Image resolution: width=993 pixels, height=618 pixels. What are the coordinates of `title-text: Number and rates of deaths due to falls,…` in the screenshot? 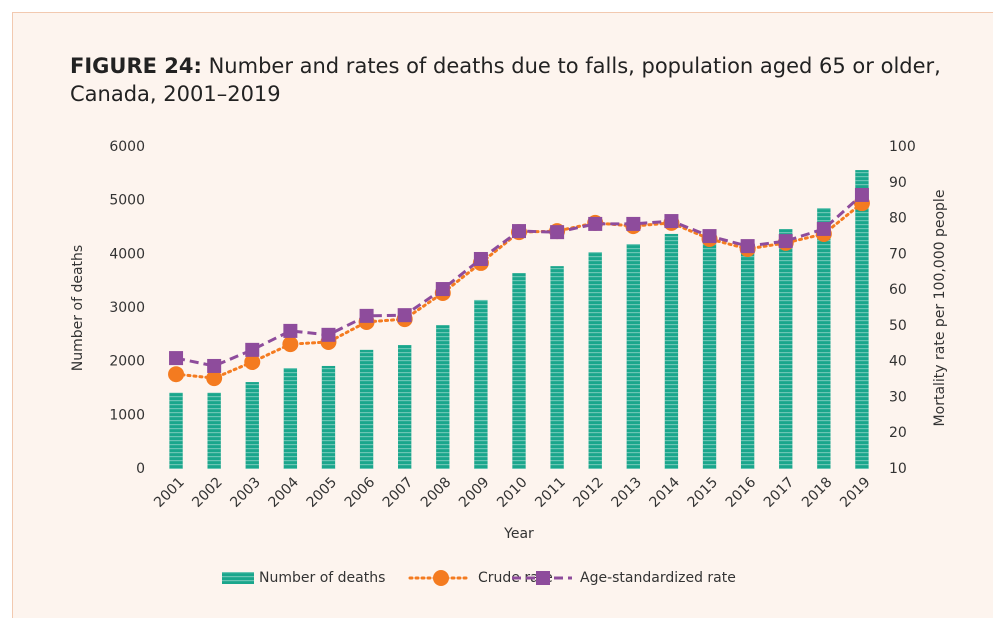 It's located at (505, 80).